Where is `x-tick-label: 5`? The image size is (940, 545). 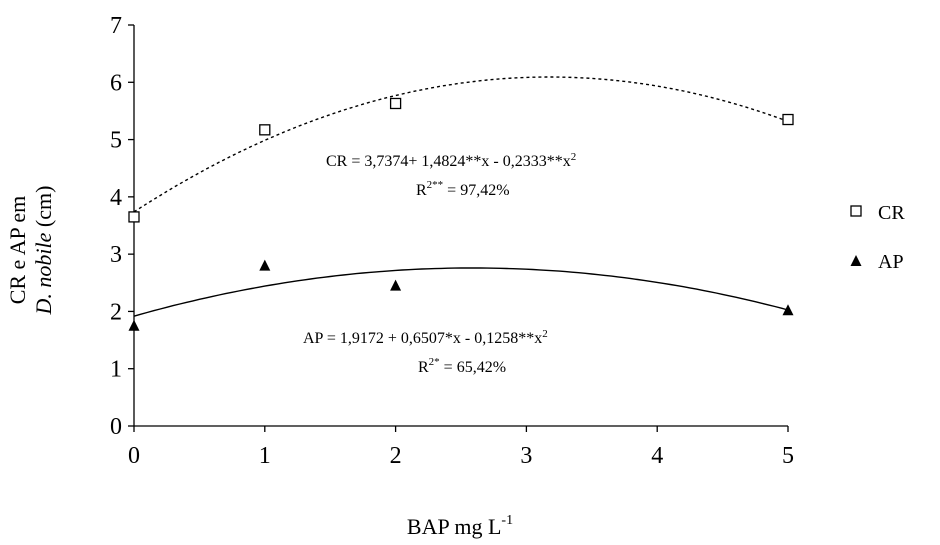 x-tick-label: 5 is located at coordinates (788, 456).